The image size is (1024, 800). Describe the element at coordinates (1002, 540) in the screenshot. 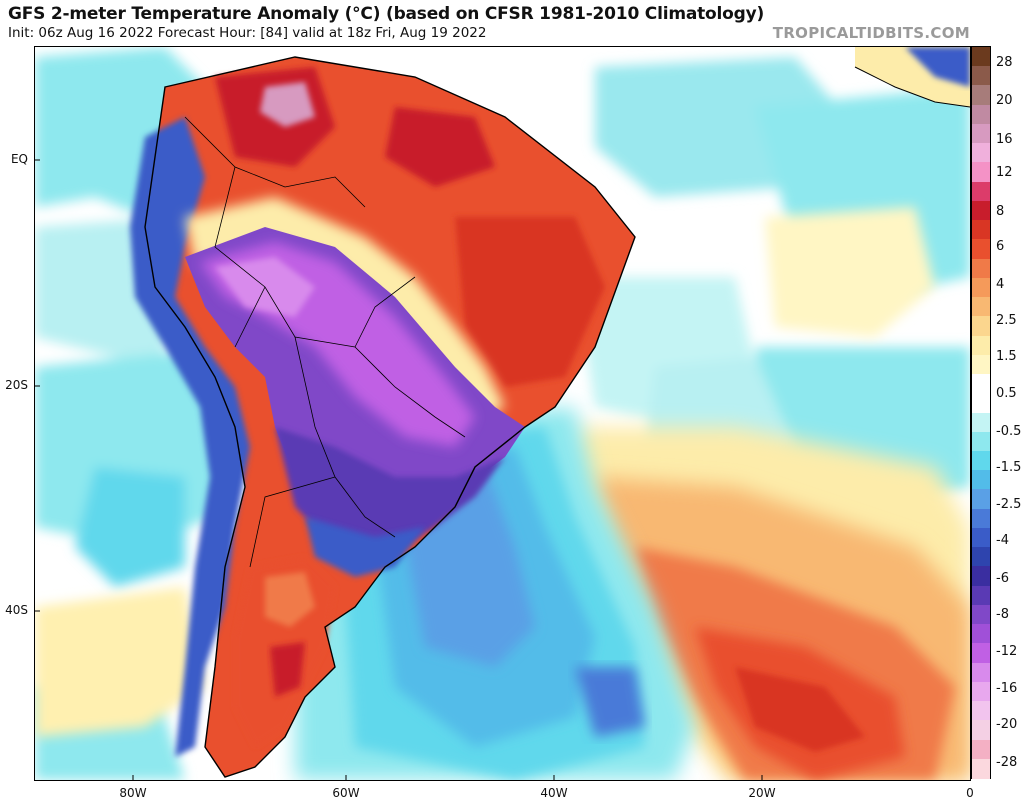

I see `colorbar-label: -4` at that location.